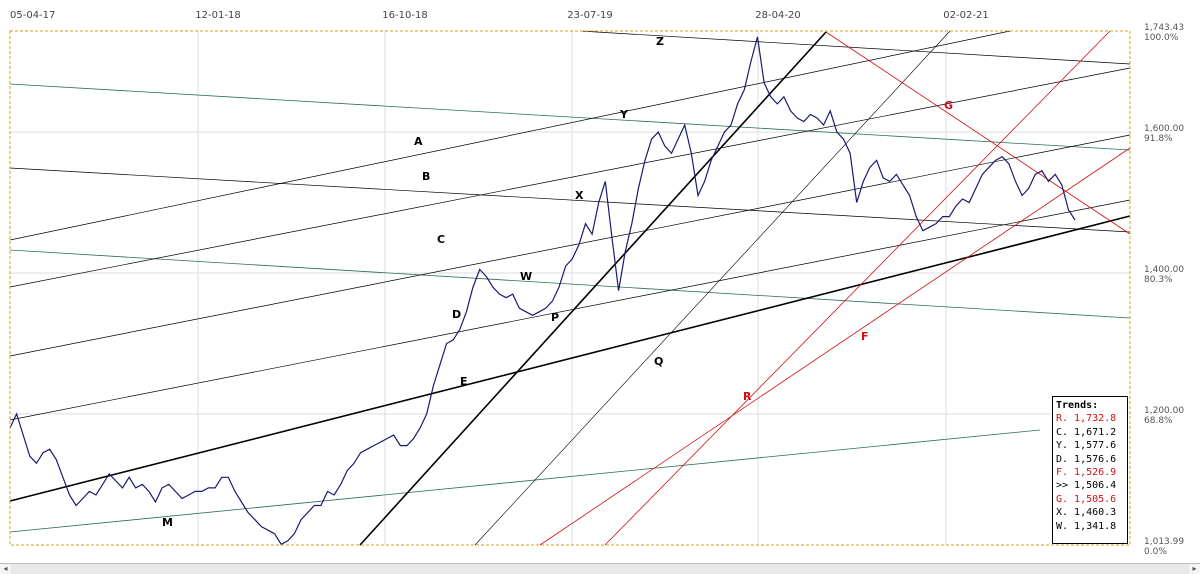 Image resolution: width=1200 pixels, height=574 pixels. Describe the element at coordinates (1086, 499) in the screenshot. I see `trend-row: G. 1,505.6` at that location.